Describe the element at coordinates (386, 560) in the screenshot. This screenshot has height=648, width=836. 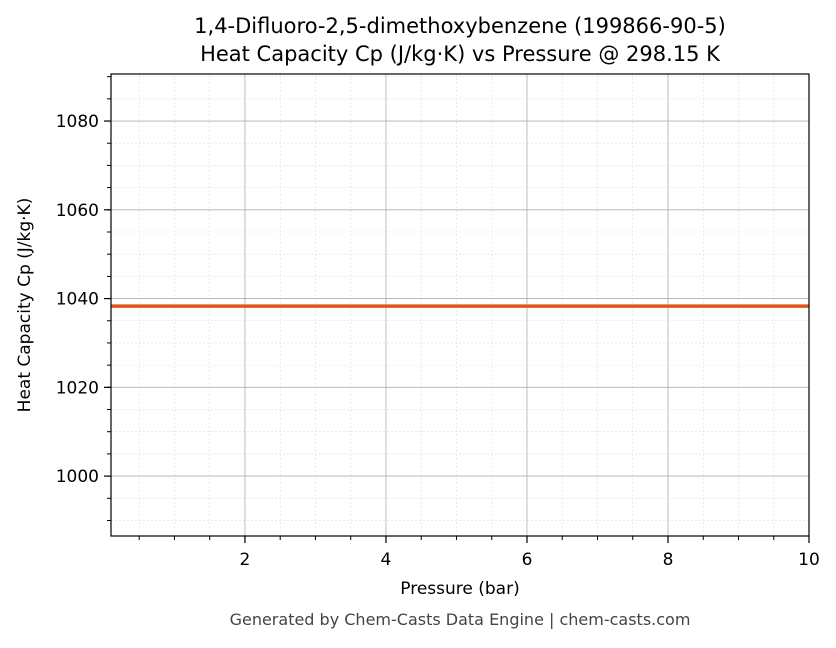
I see `x-tick-label: 4` at that location.